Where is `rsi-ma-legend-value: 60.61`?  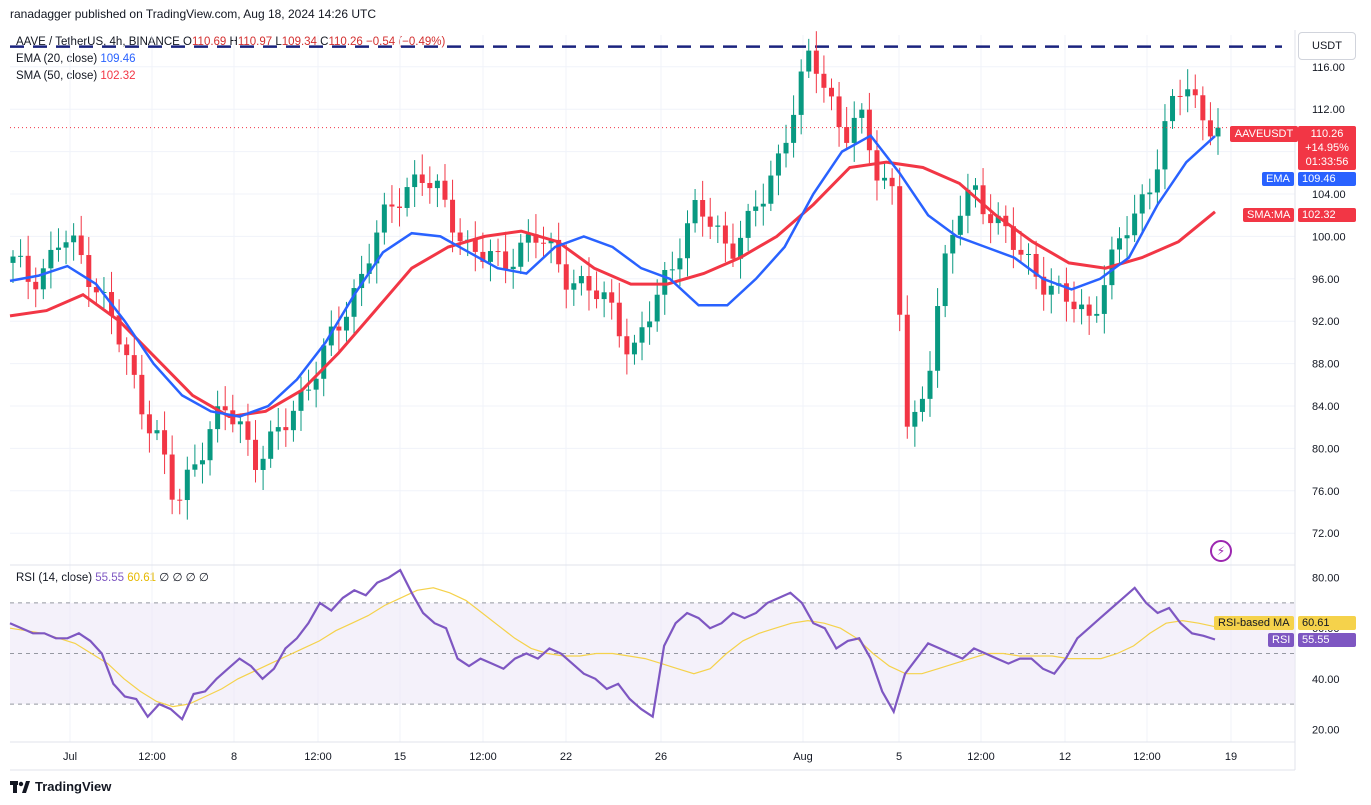
rsi-ma-legend-value: 60.61 is located at coordinates (142, 578).